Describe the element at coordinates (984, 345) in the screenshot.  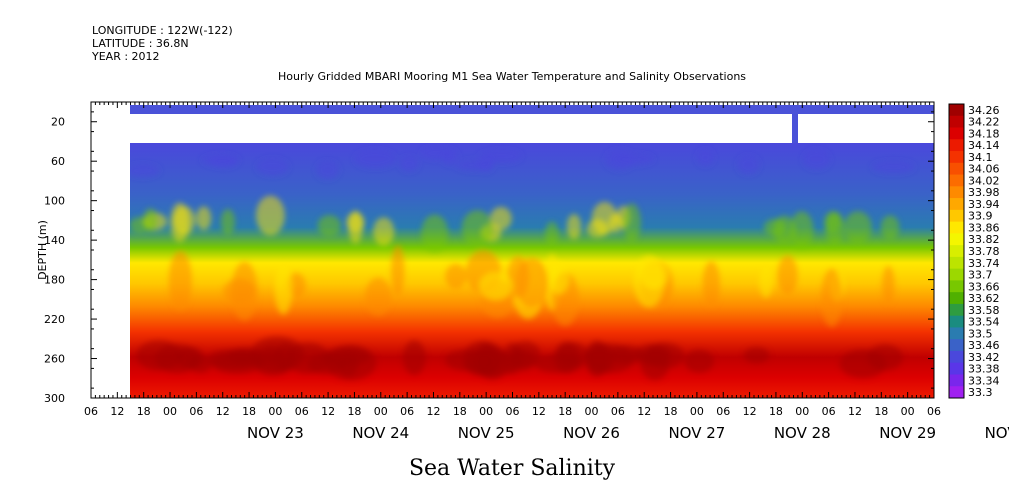
I see `colorbar-label: 33.46` at that location.